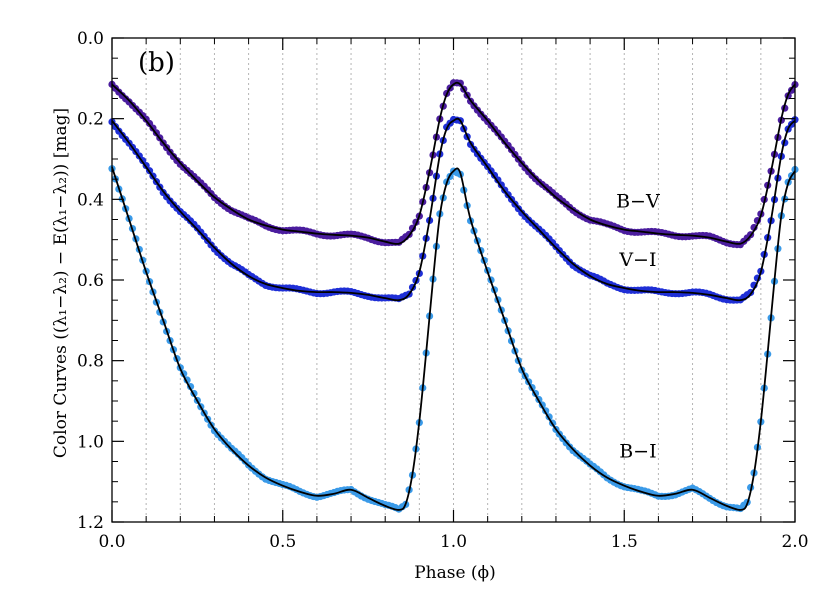 The width and height of the screenshot is (830, 605). I want to click on y-axis-title: Color Curves ((λ₁−λ₂) − E(λ₁−λ₂)) [mag], so click(61, 283).